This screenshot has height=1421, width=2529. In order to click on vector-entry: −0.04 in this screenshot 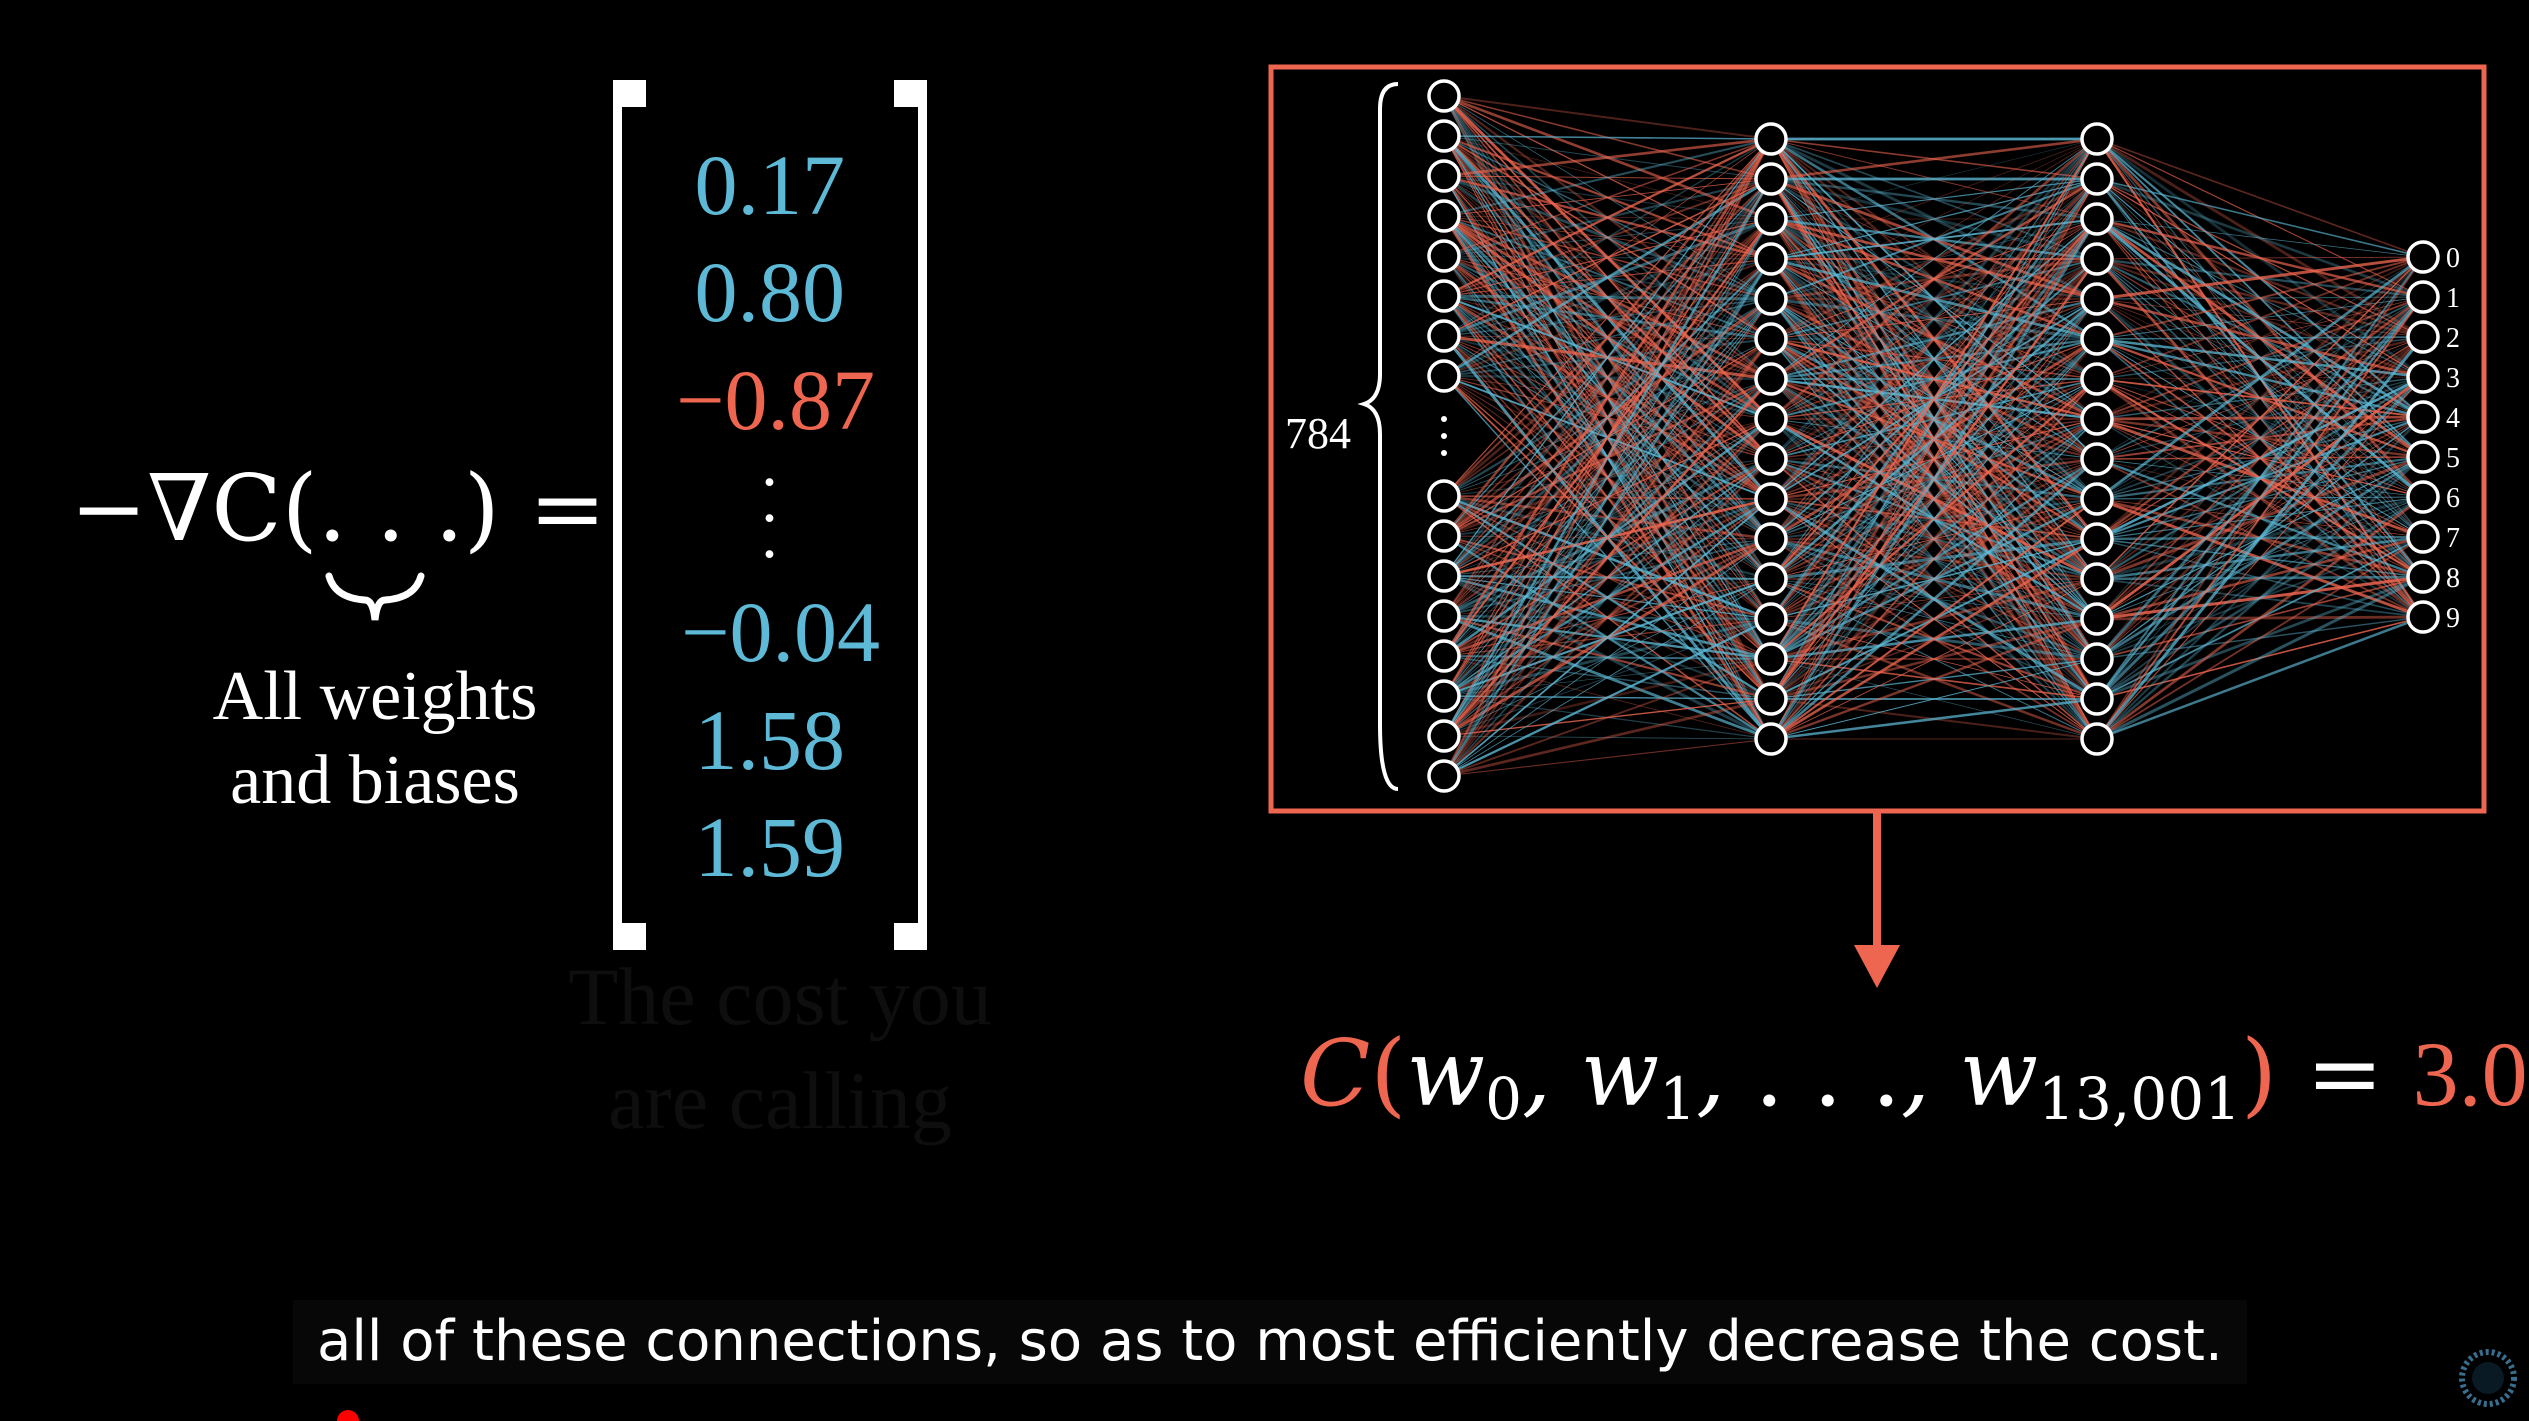, I will do `click(780, 632)`.